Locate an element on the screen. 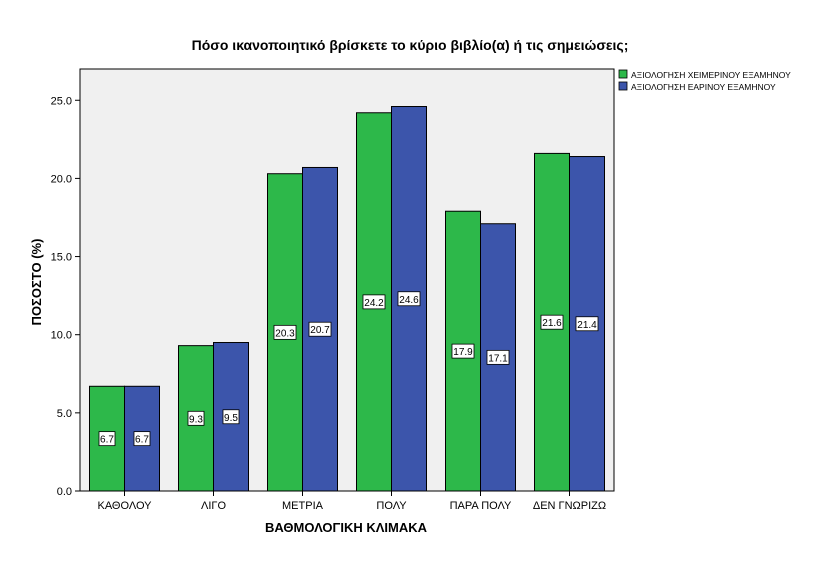 This screenshot has width=821, height=563. data-label: 21.4 is located at coordinates (587, 325).